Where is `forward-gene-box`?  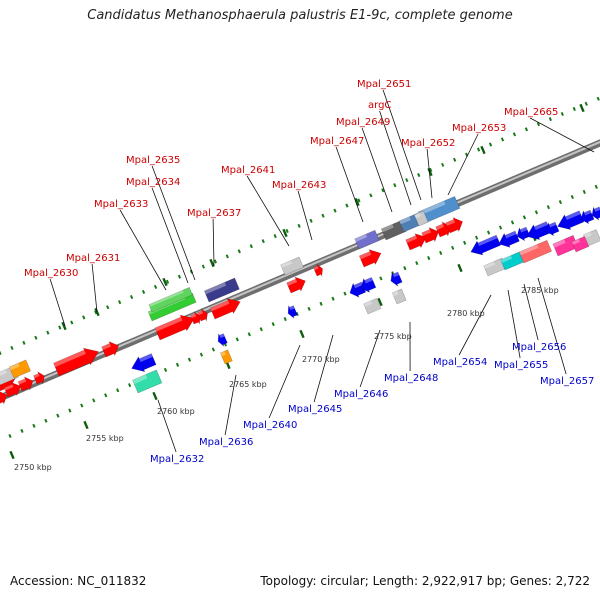 forward-gene-box is located at coordinates (170, 300).